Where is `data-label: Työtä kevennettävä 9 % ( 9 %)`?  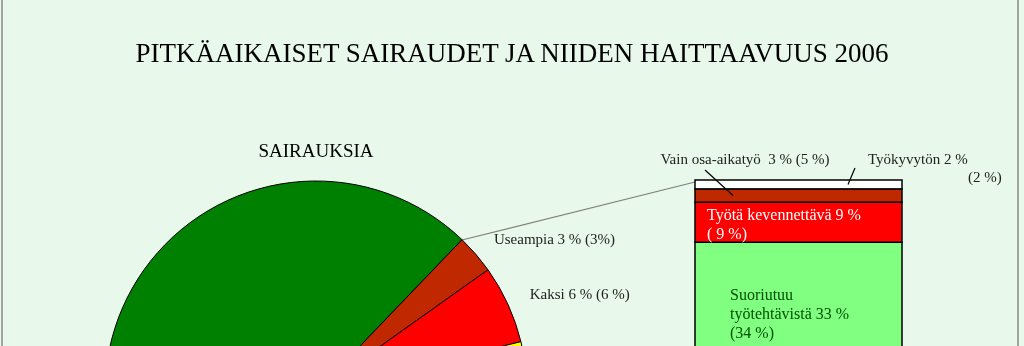
data-label: Työtä kevennettävä 9 % ( 9 %) is located at coordinates (784, 225).